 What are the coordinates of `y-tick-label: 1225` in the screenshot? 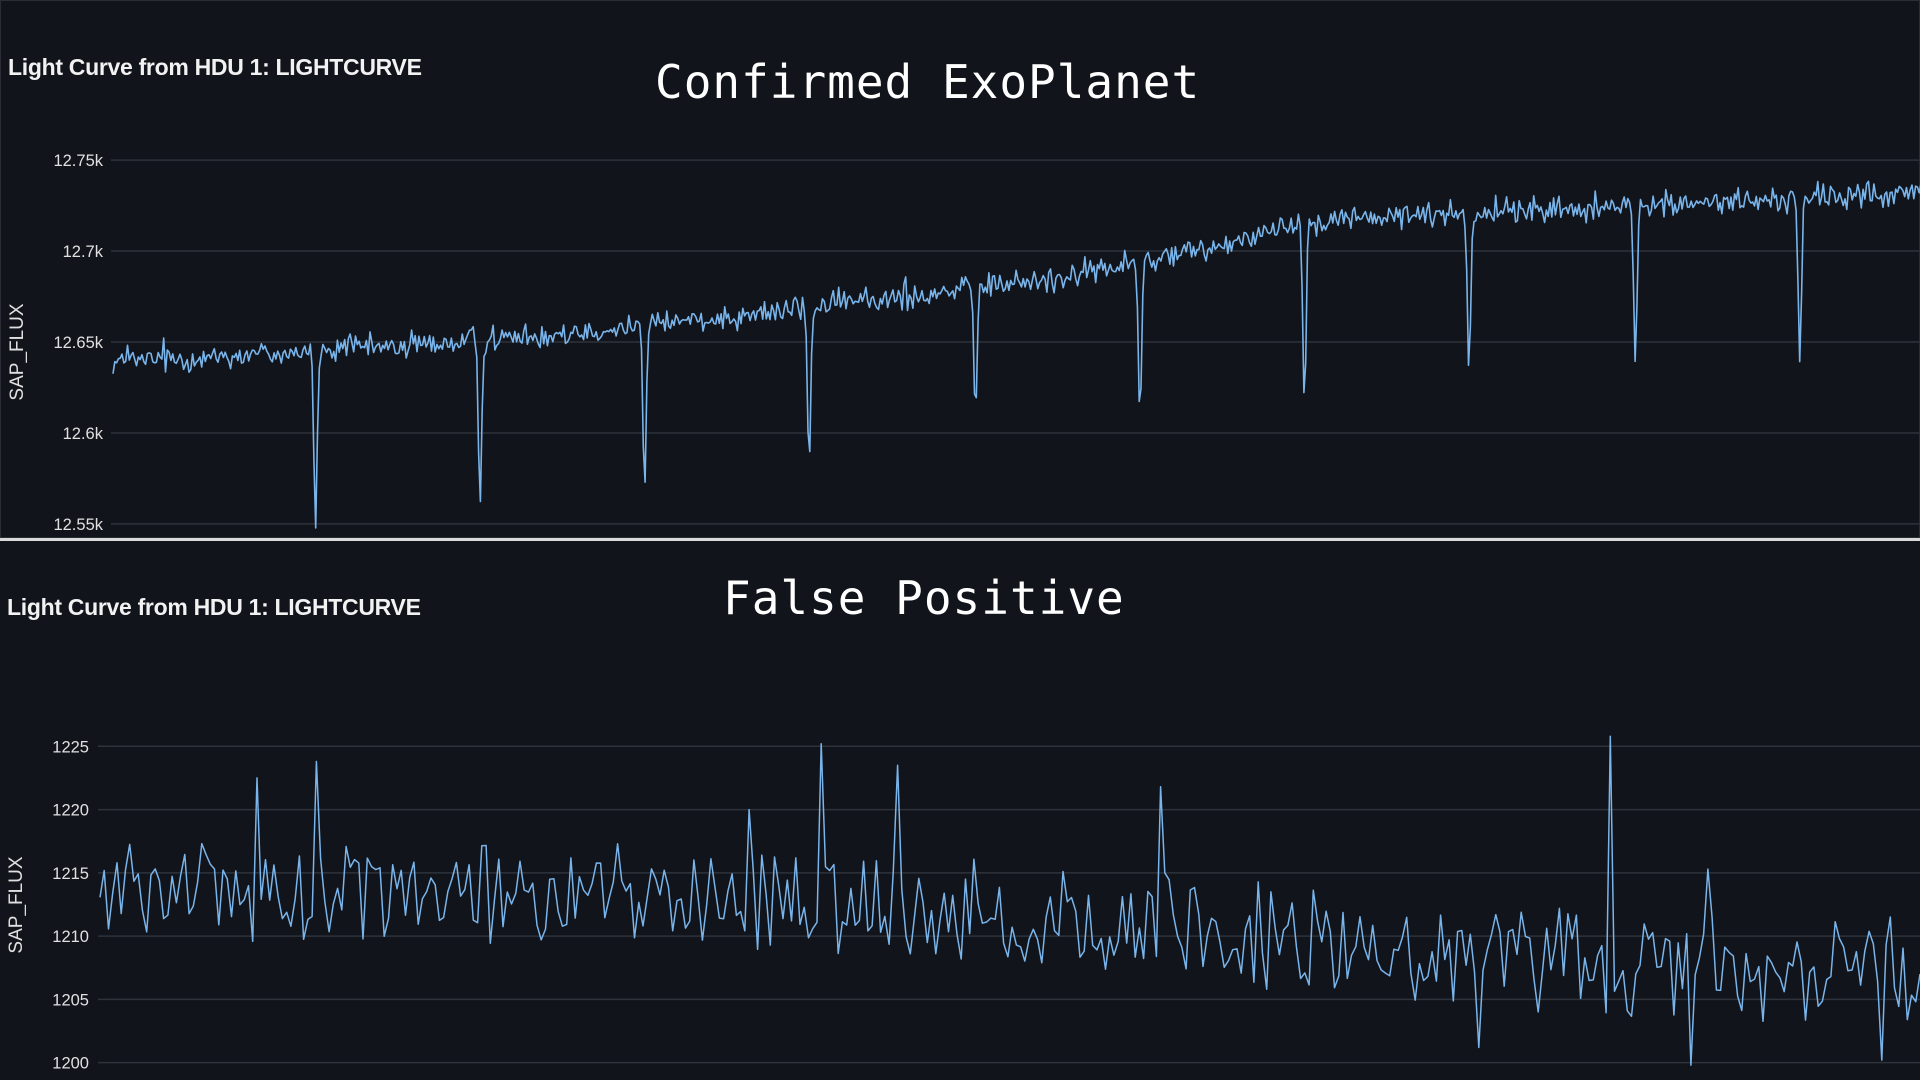 It's located at (70, 747).